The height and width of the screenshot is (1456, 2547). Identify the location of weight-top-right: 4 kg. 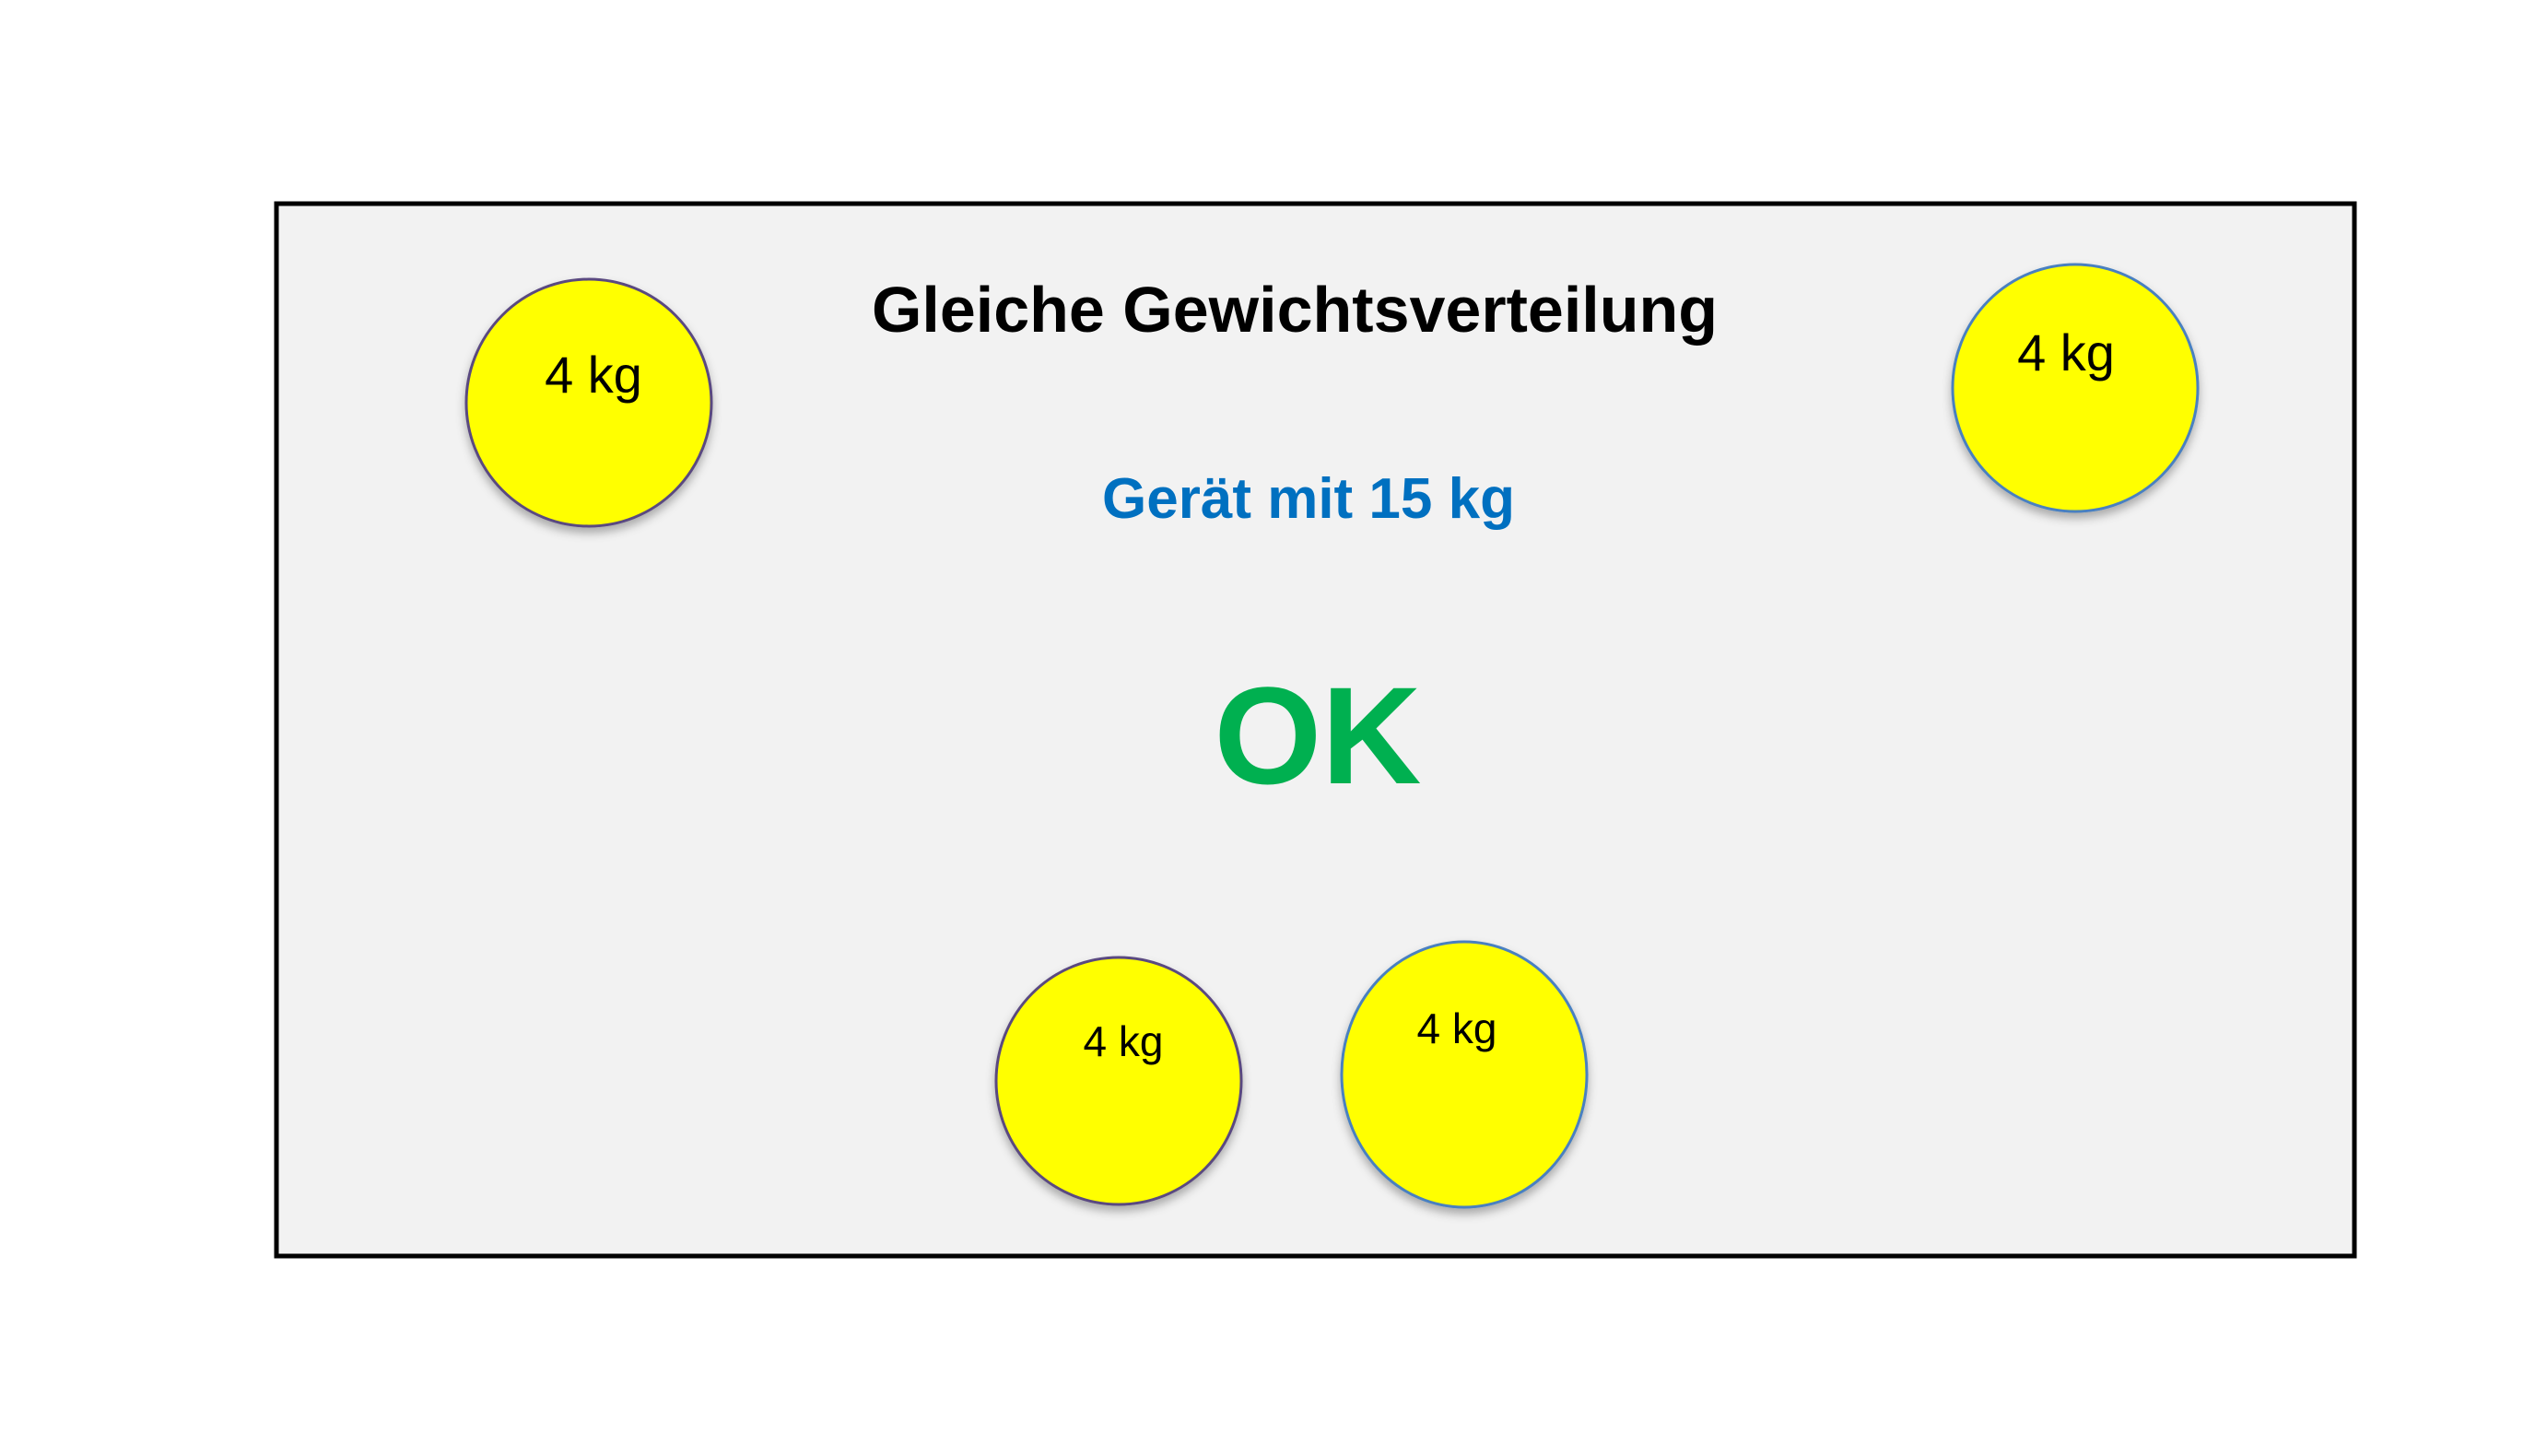
(2076, 388).